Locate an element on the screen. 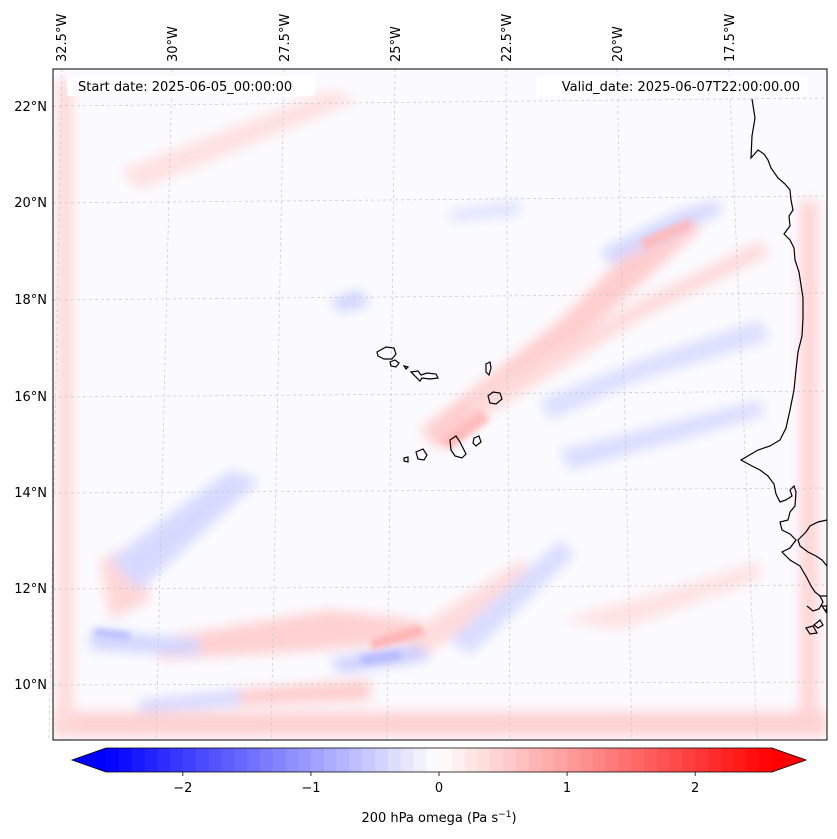 This screenshot has height=839, width=837. lat-label: 10°N is located at coordinates (30, 685).